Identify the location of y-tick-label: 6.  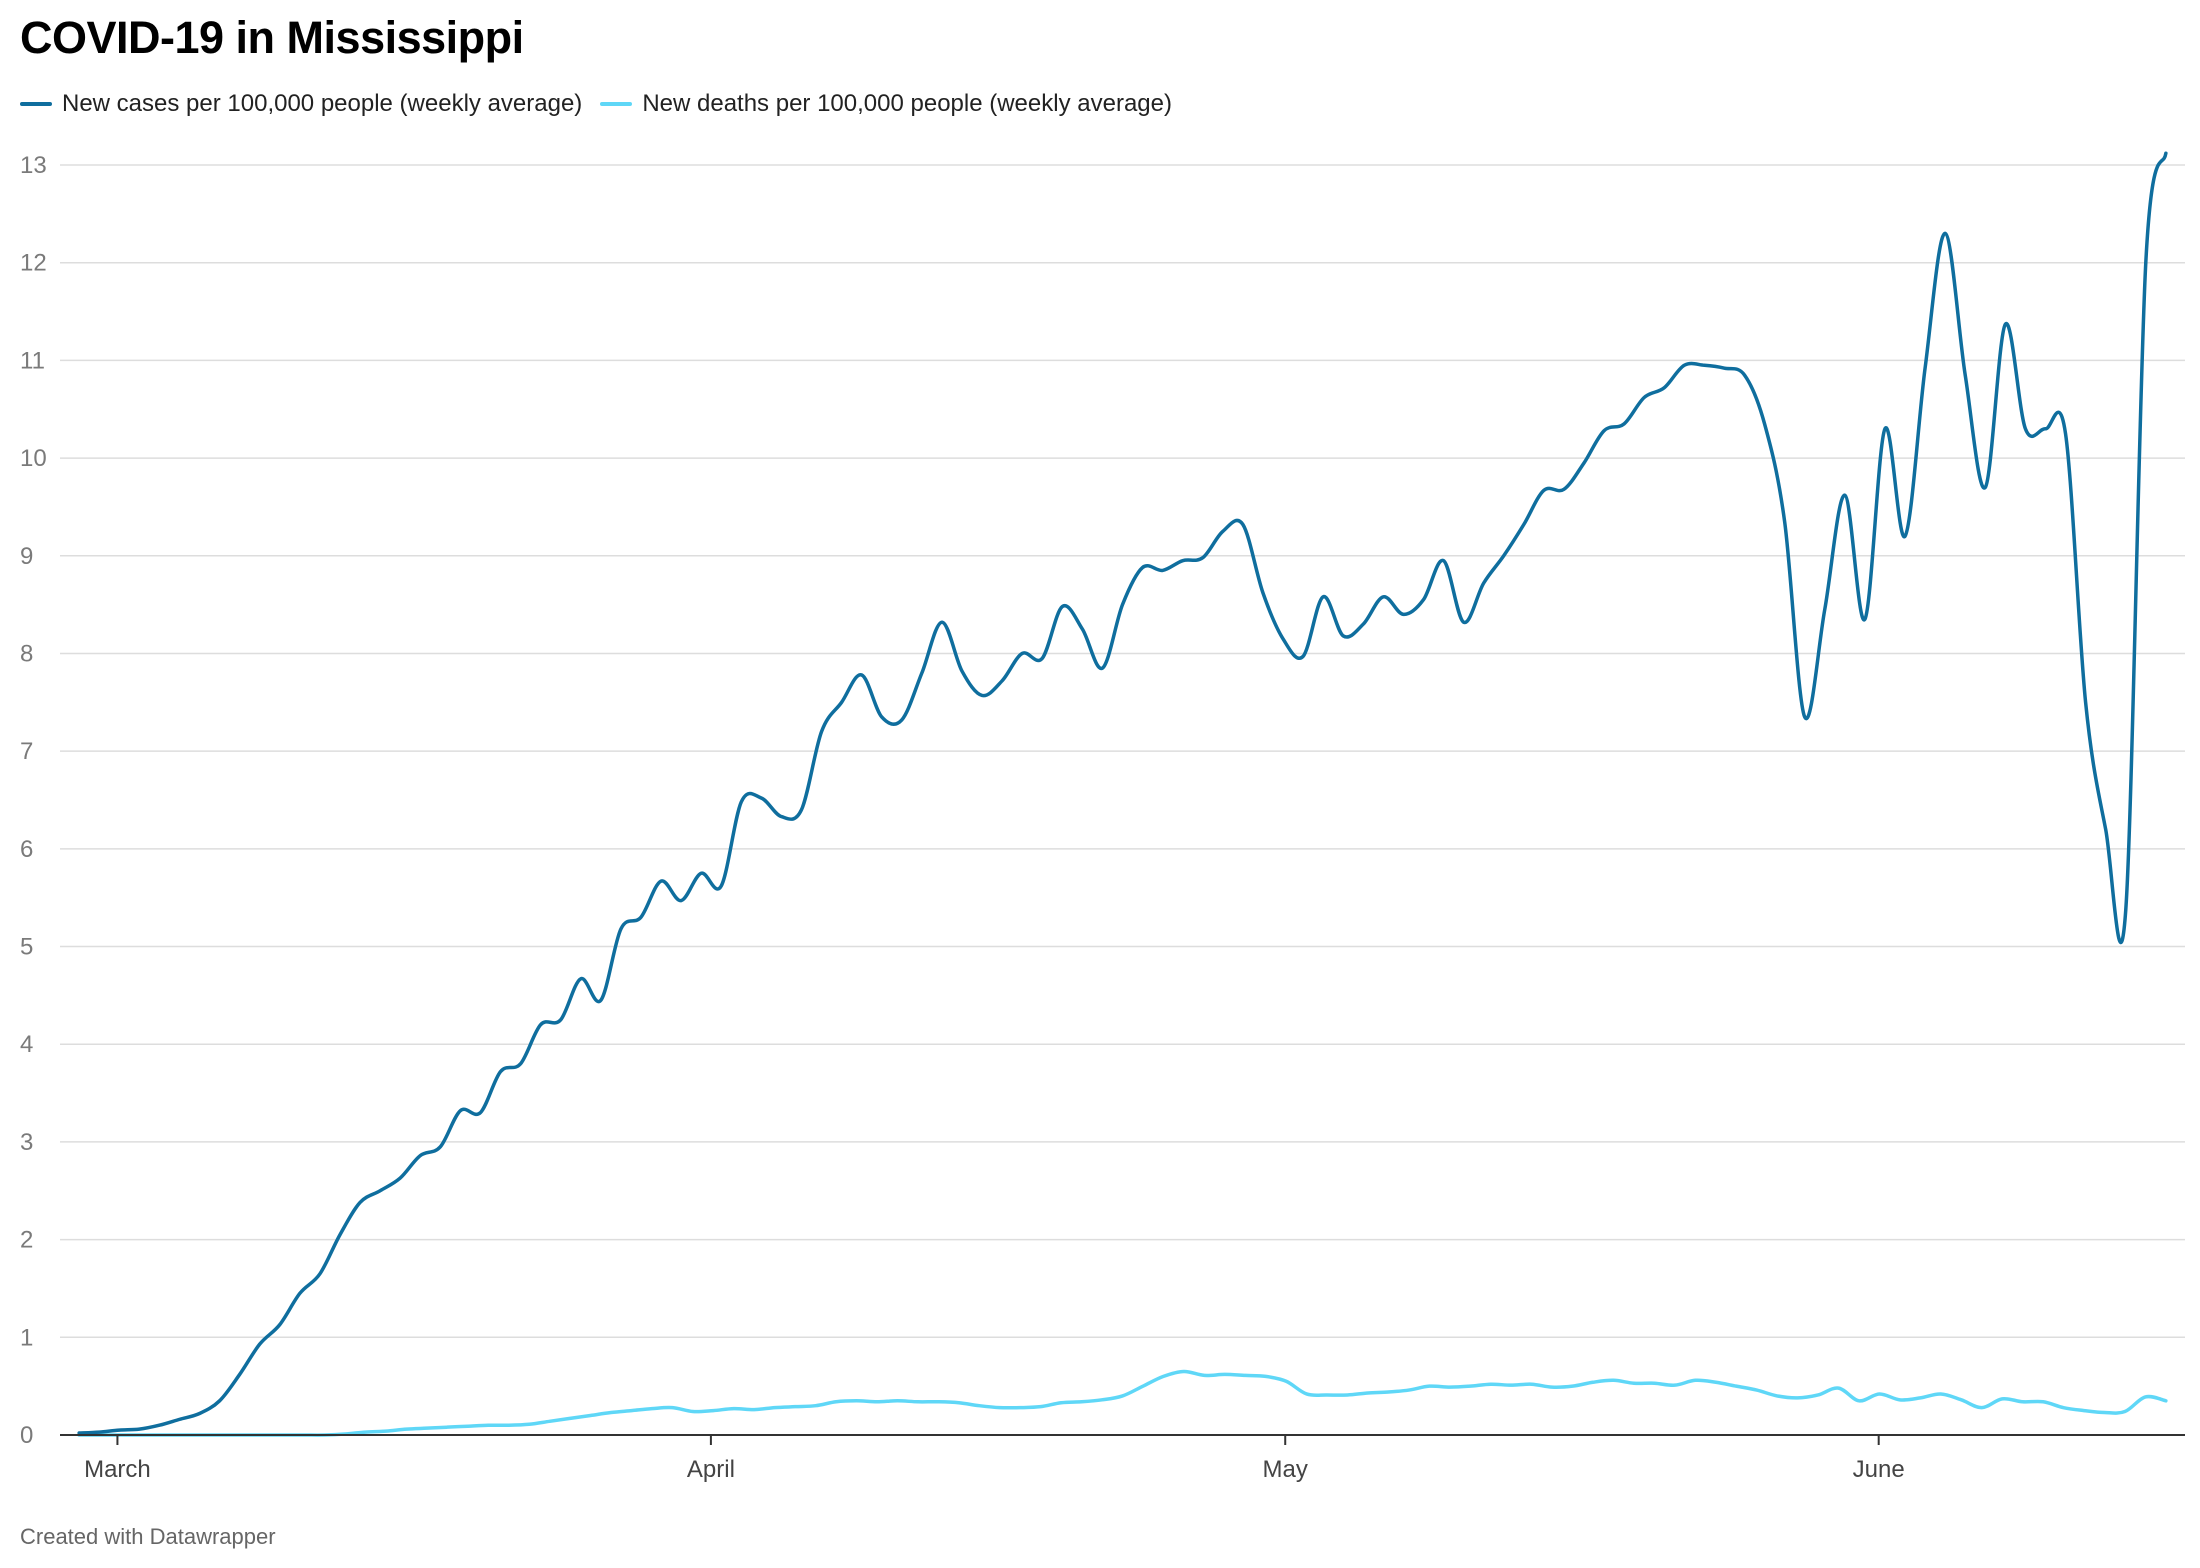
(26, 849).